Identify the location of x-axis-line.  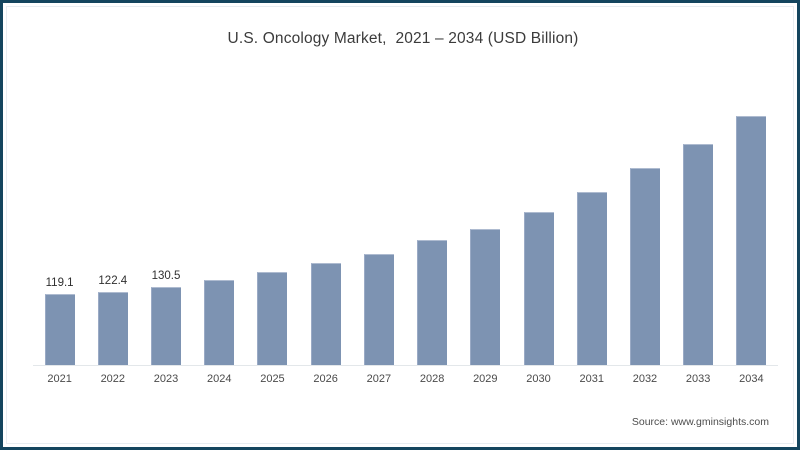
(405, 365).